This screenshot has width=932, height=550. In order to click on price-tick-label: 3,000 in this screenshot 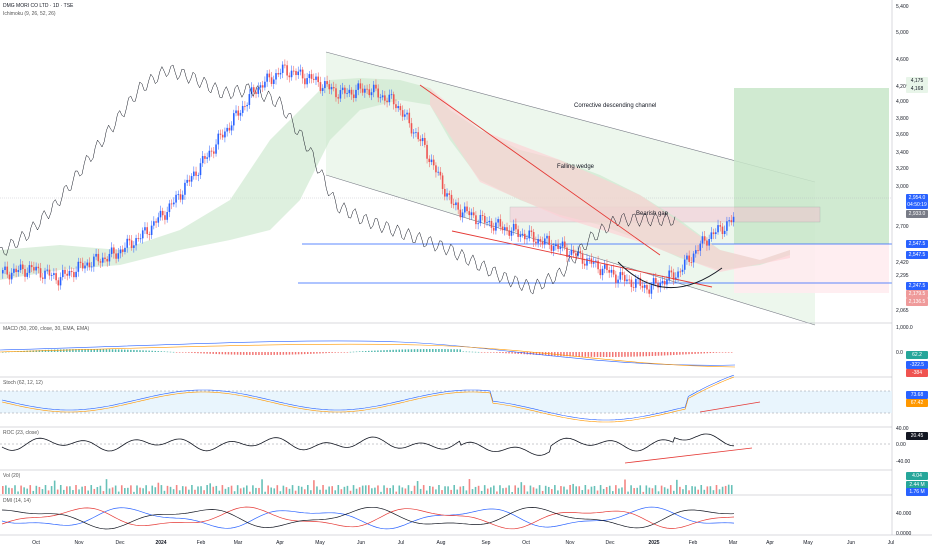, I will do `click(902, 187)`.